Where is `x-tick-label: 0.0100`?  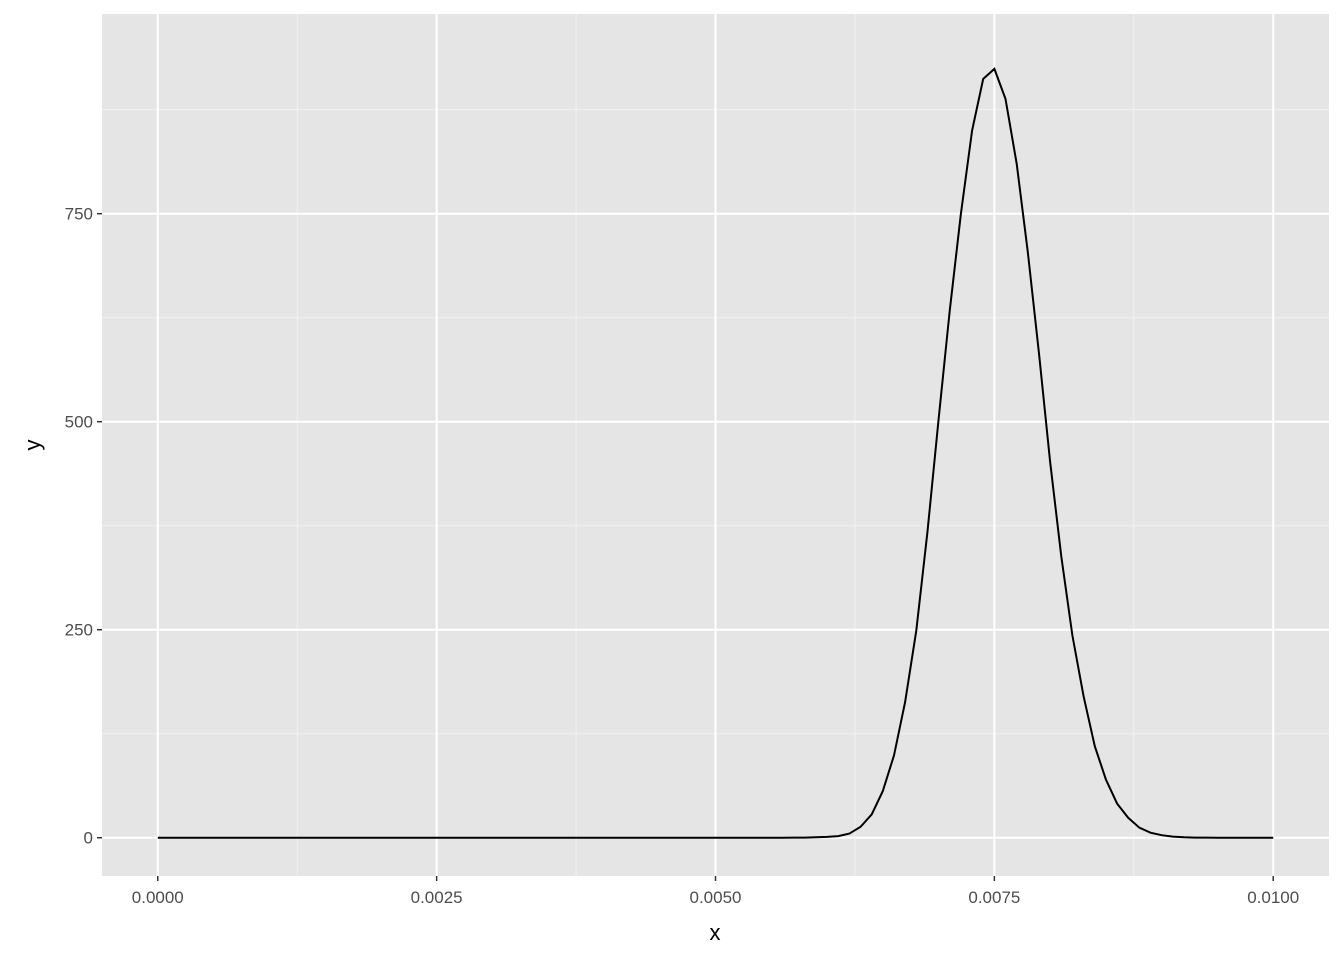 x-tick-label: 0.0100 is located at coordinates (1273, 897).